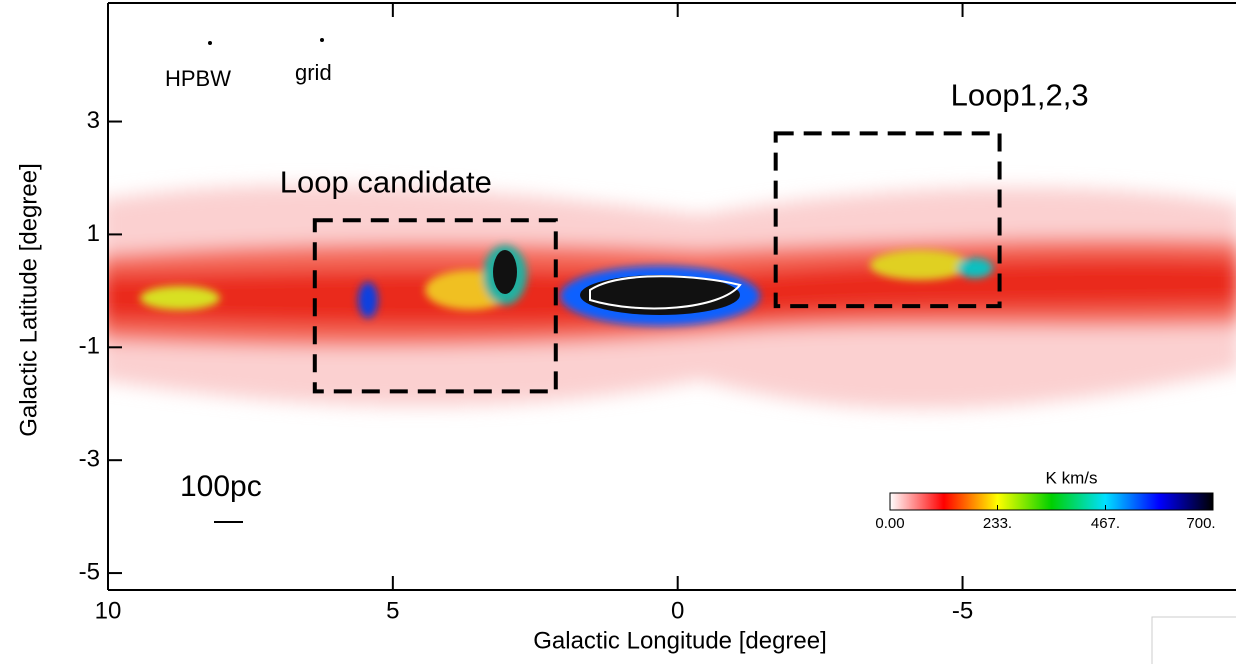 The height and width of the screenshot is (664, 1236). Describe the element at coordinates (266, 41) in the screenshot. I see `hpbw-marker` at that location.